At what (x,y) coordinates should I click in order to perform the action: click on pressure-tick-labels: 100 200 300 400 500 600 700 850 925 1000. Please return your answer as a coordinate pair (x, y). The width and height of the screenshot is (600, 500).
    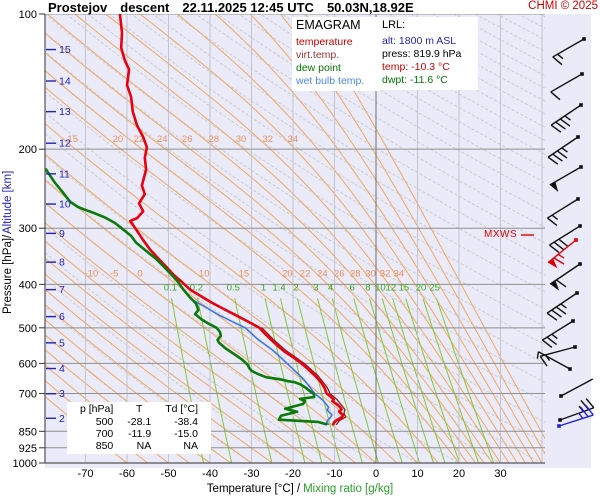
    Looking at the image, I should click on (29, 239).